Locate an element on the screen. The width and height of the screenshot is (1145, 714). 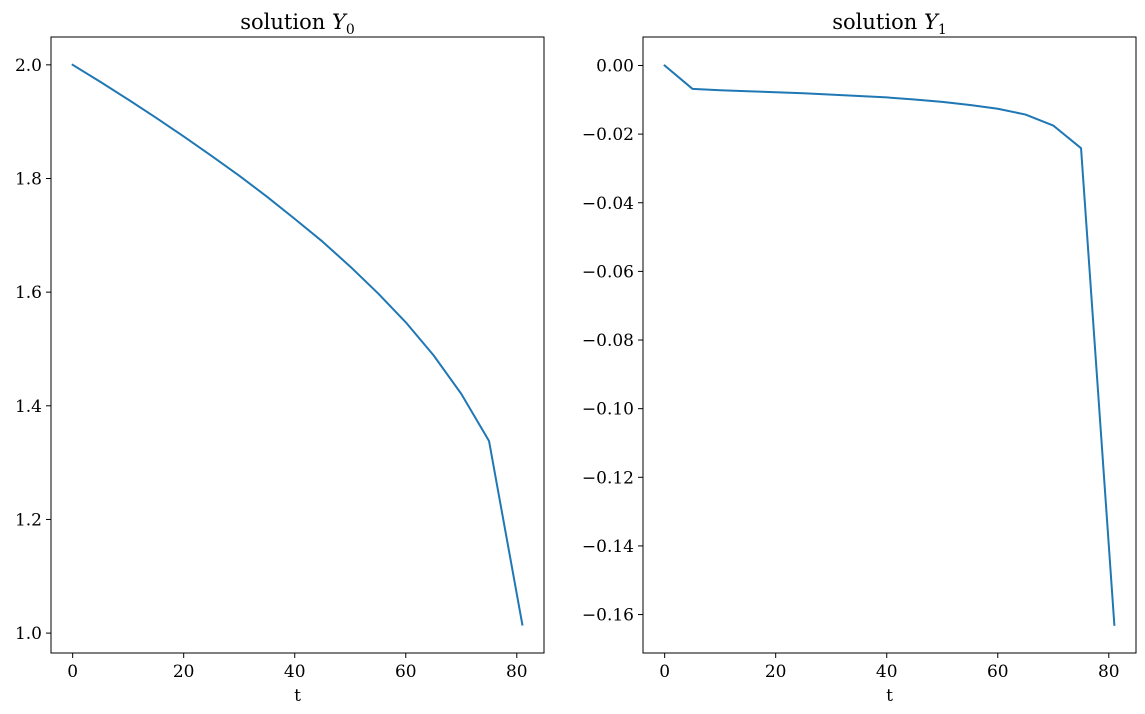
plot-title-1: solution Y1 is located at coordinates (889, 24).